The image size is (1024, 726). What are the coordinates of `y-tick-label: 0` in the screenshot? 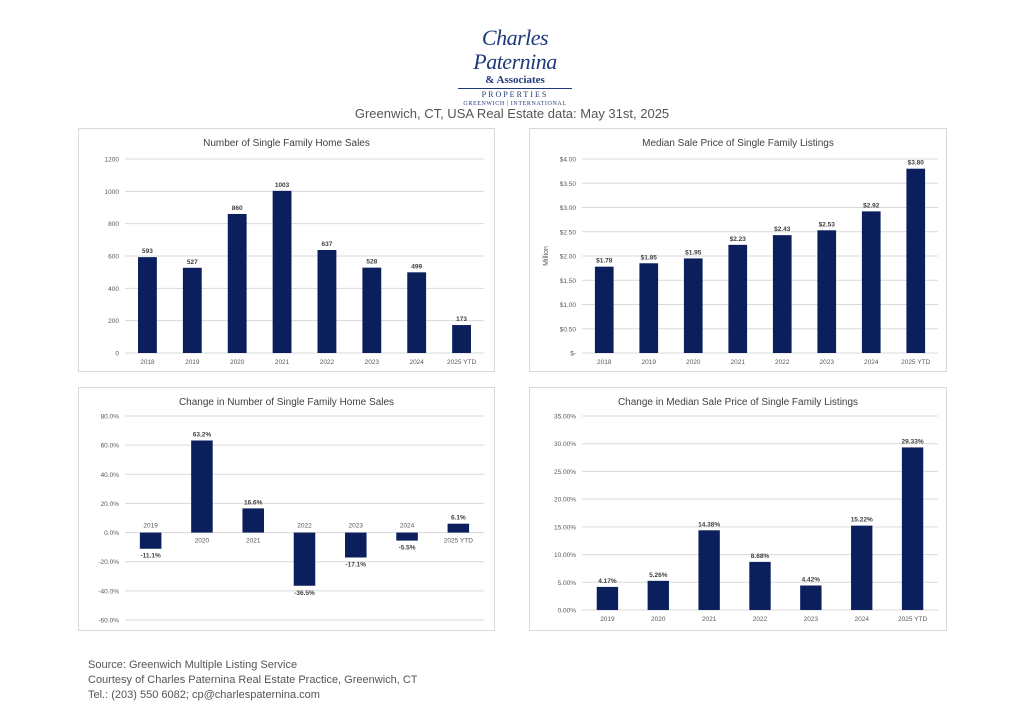 It's located at (117, 354).